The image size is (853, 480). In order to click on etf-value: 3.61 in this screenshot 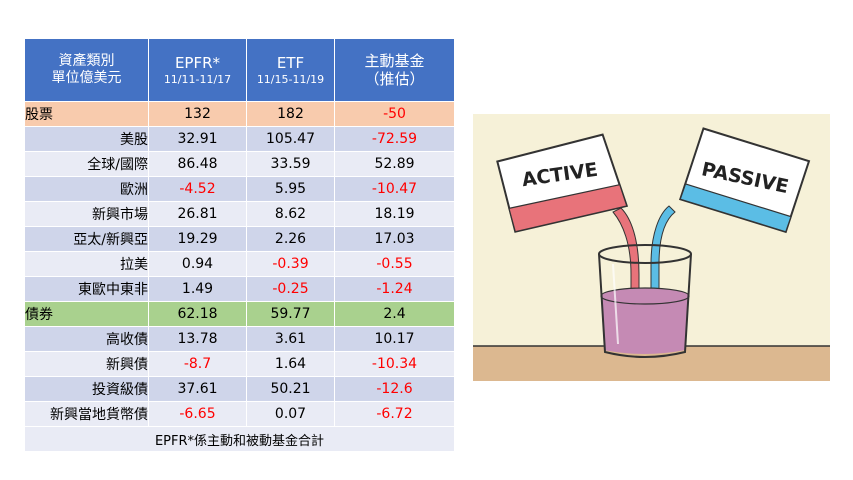, I will do `click(290, 339)`.